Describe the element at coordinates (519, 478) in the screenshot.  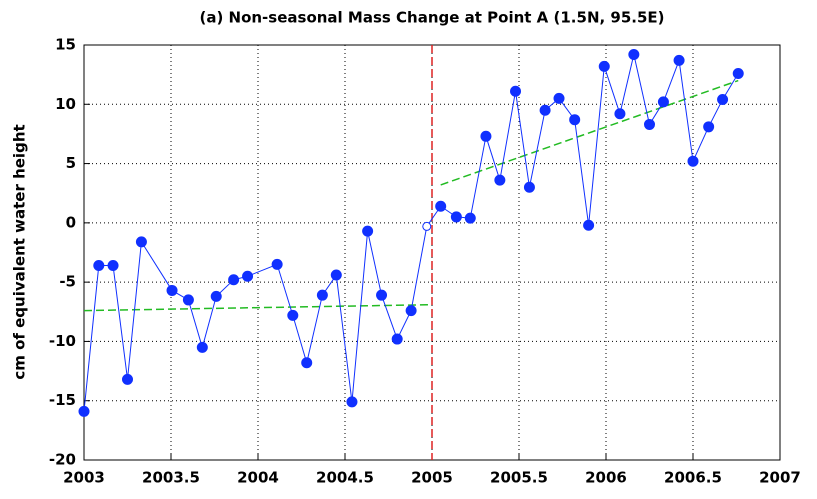
I see `x-tick-label: 2005.5` at that location.